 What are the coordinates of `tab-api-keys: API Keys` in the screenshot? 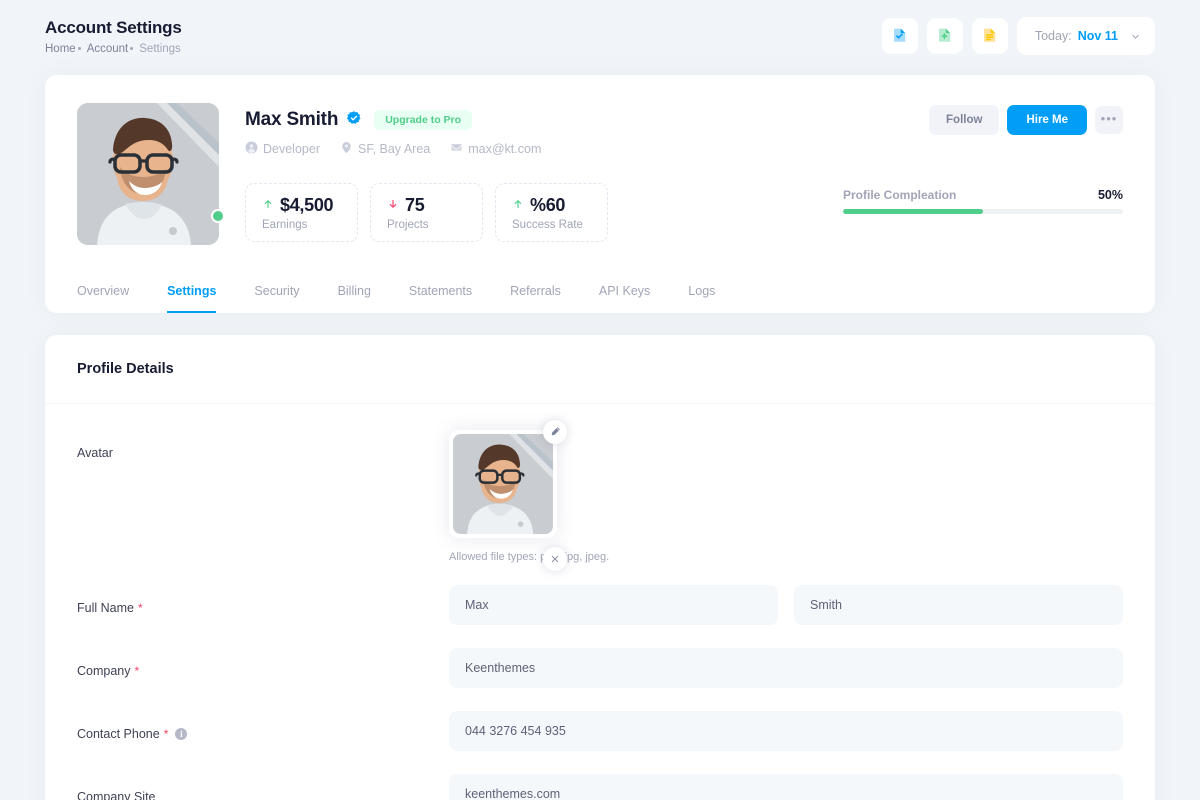 It's located at (624, 292).